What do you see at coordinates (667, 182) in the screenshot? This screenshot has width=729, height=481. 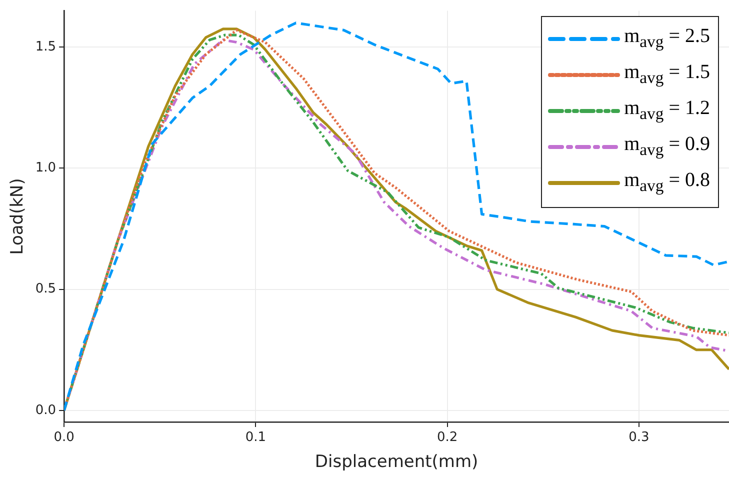 I see `legend-label: m$_{avg}$ = 0.8` at bounding box center [667, 182].